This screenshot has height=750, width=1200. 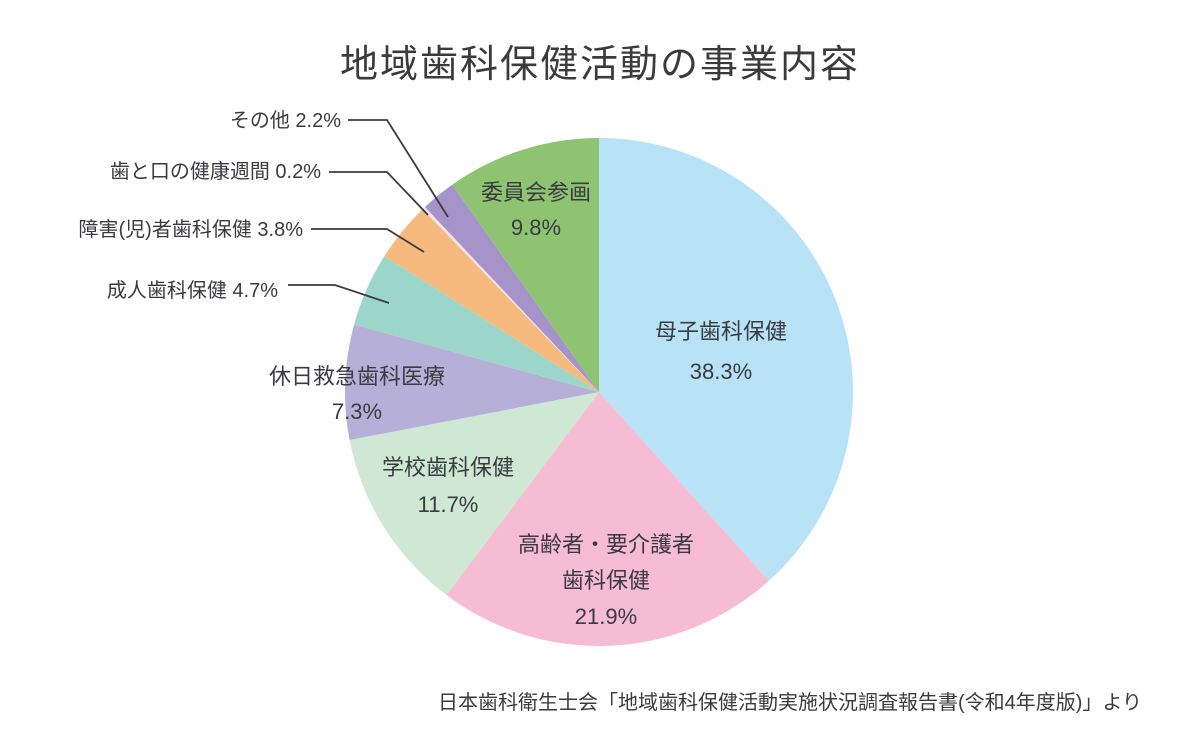 What do you see at coordinates (448, 504) in the screenshot?
I see `slice-value: 11.7%` at bounding box center [448, 504].